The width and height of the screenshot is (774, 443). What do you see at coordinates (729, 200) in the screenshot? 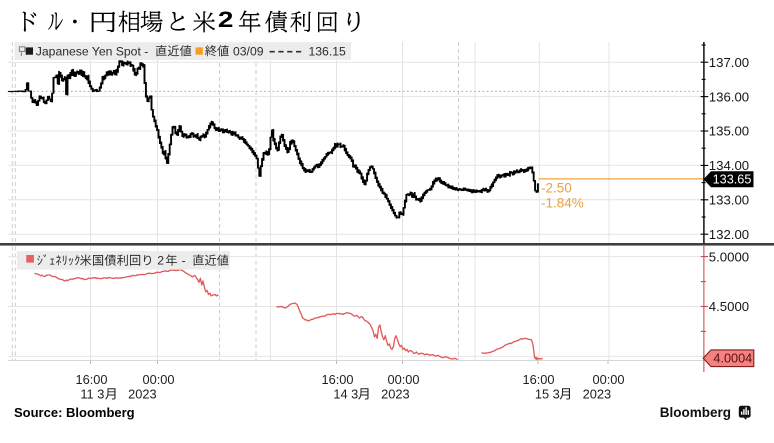
I see `svg-text: 133.00` at bounding box center [729, 200].